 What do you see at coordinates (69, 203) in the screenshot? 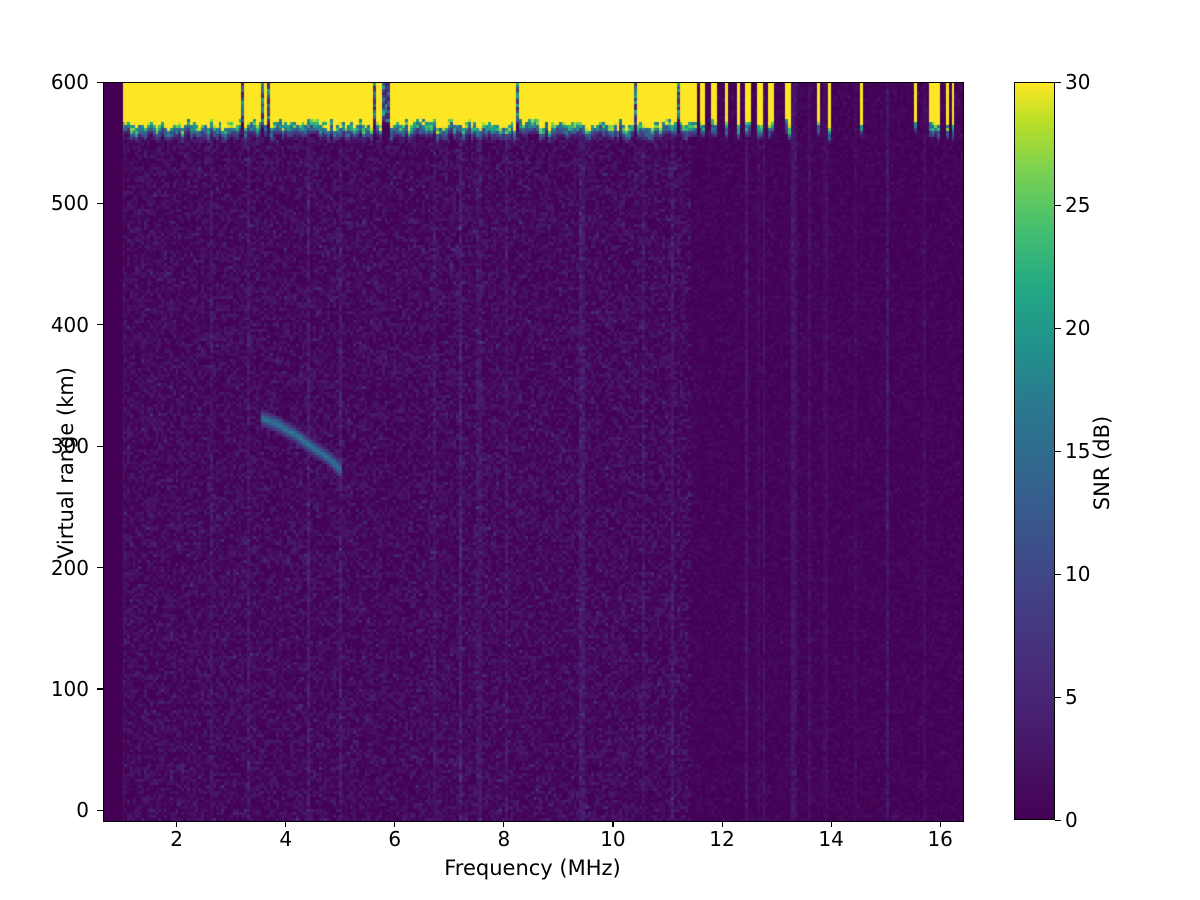
I see `y-tick-label: 500` at bounding box center [69, 203].